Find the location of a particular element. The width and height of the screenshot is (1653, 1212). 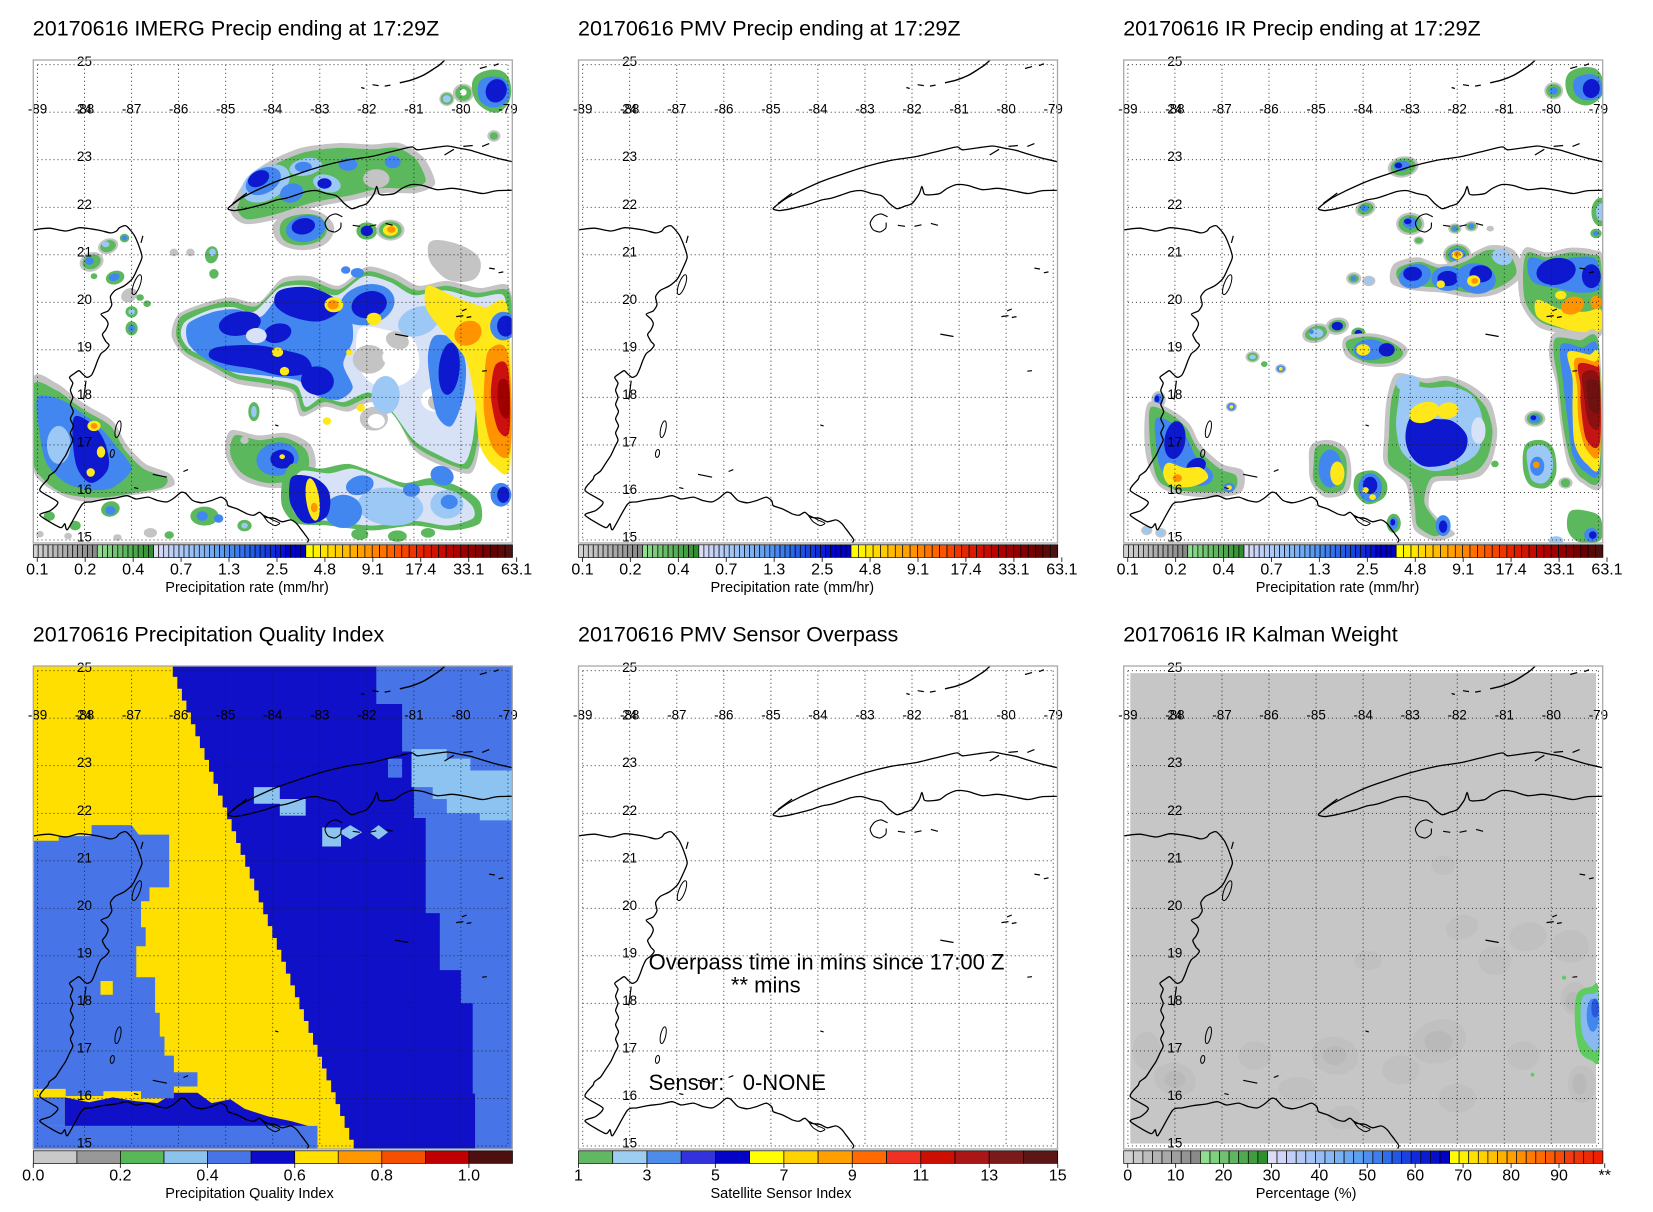

svg-text: 9.1 is located at coordinates (918, 570).